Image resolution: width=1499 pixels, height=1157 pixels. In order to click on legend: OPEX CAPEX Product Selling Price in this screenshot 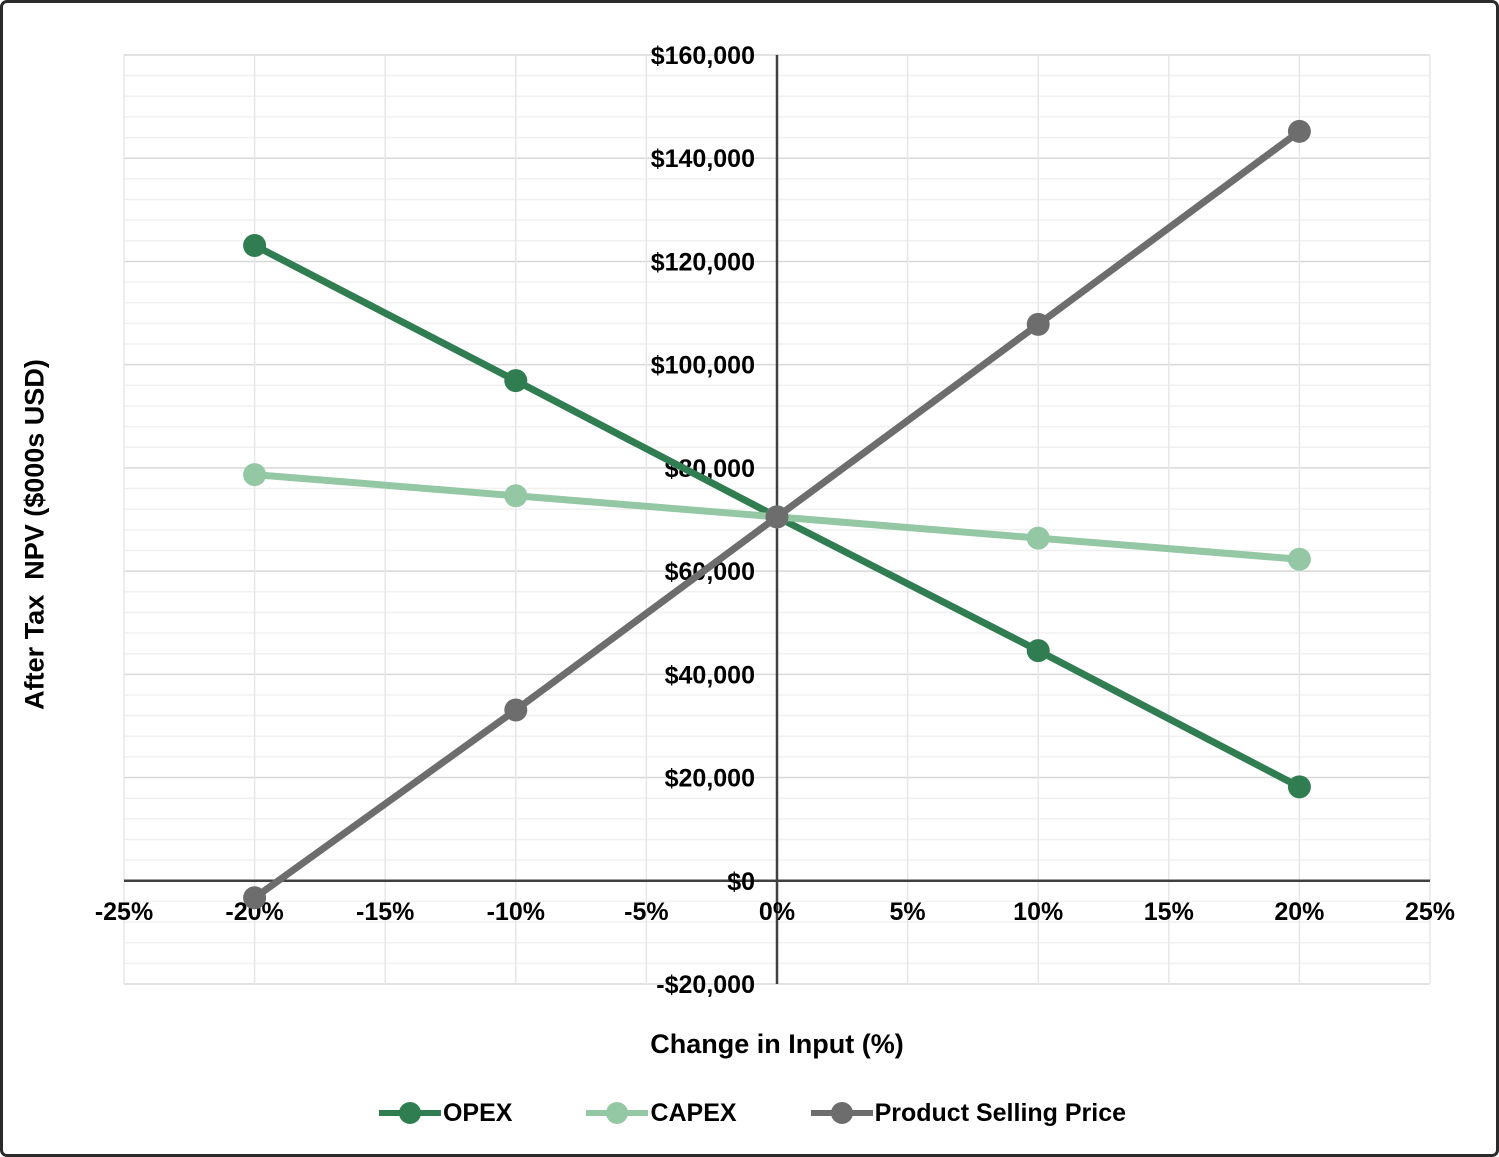, I will do `click(749, 1113)`.